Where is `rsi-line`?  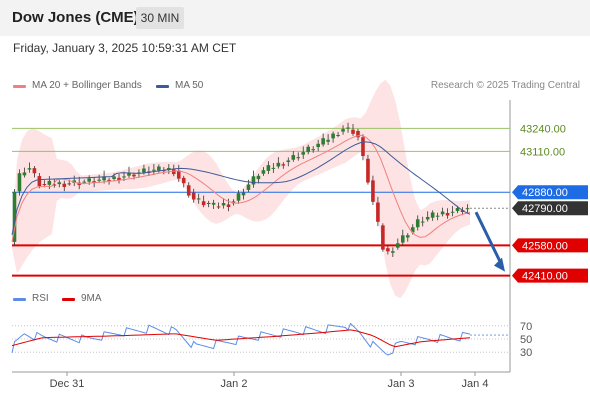 rsi-line is located at coordinates (241, 339).